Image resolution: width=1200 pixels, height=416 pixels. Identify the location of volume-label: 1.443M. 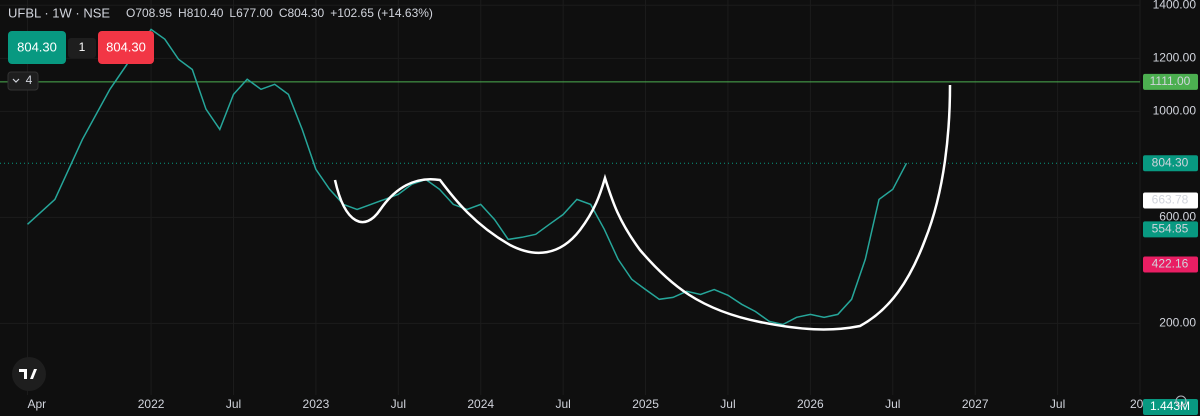
(1170, 406).